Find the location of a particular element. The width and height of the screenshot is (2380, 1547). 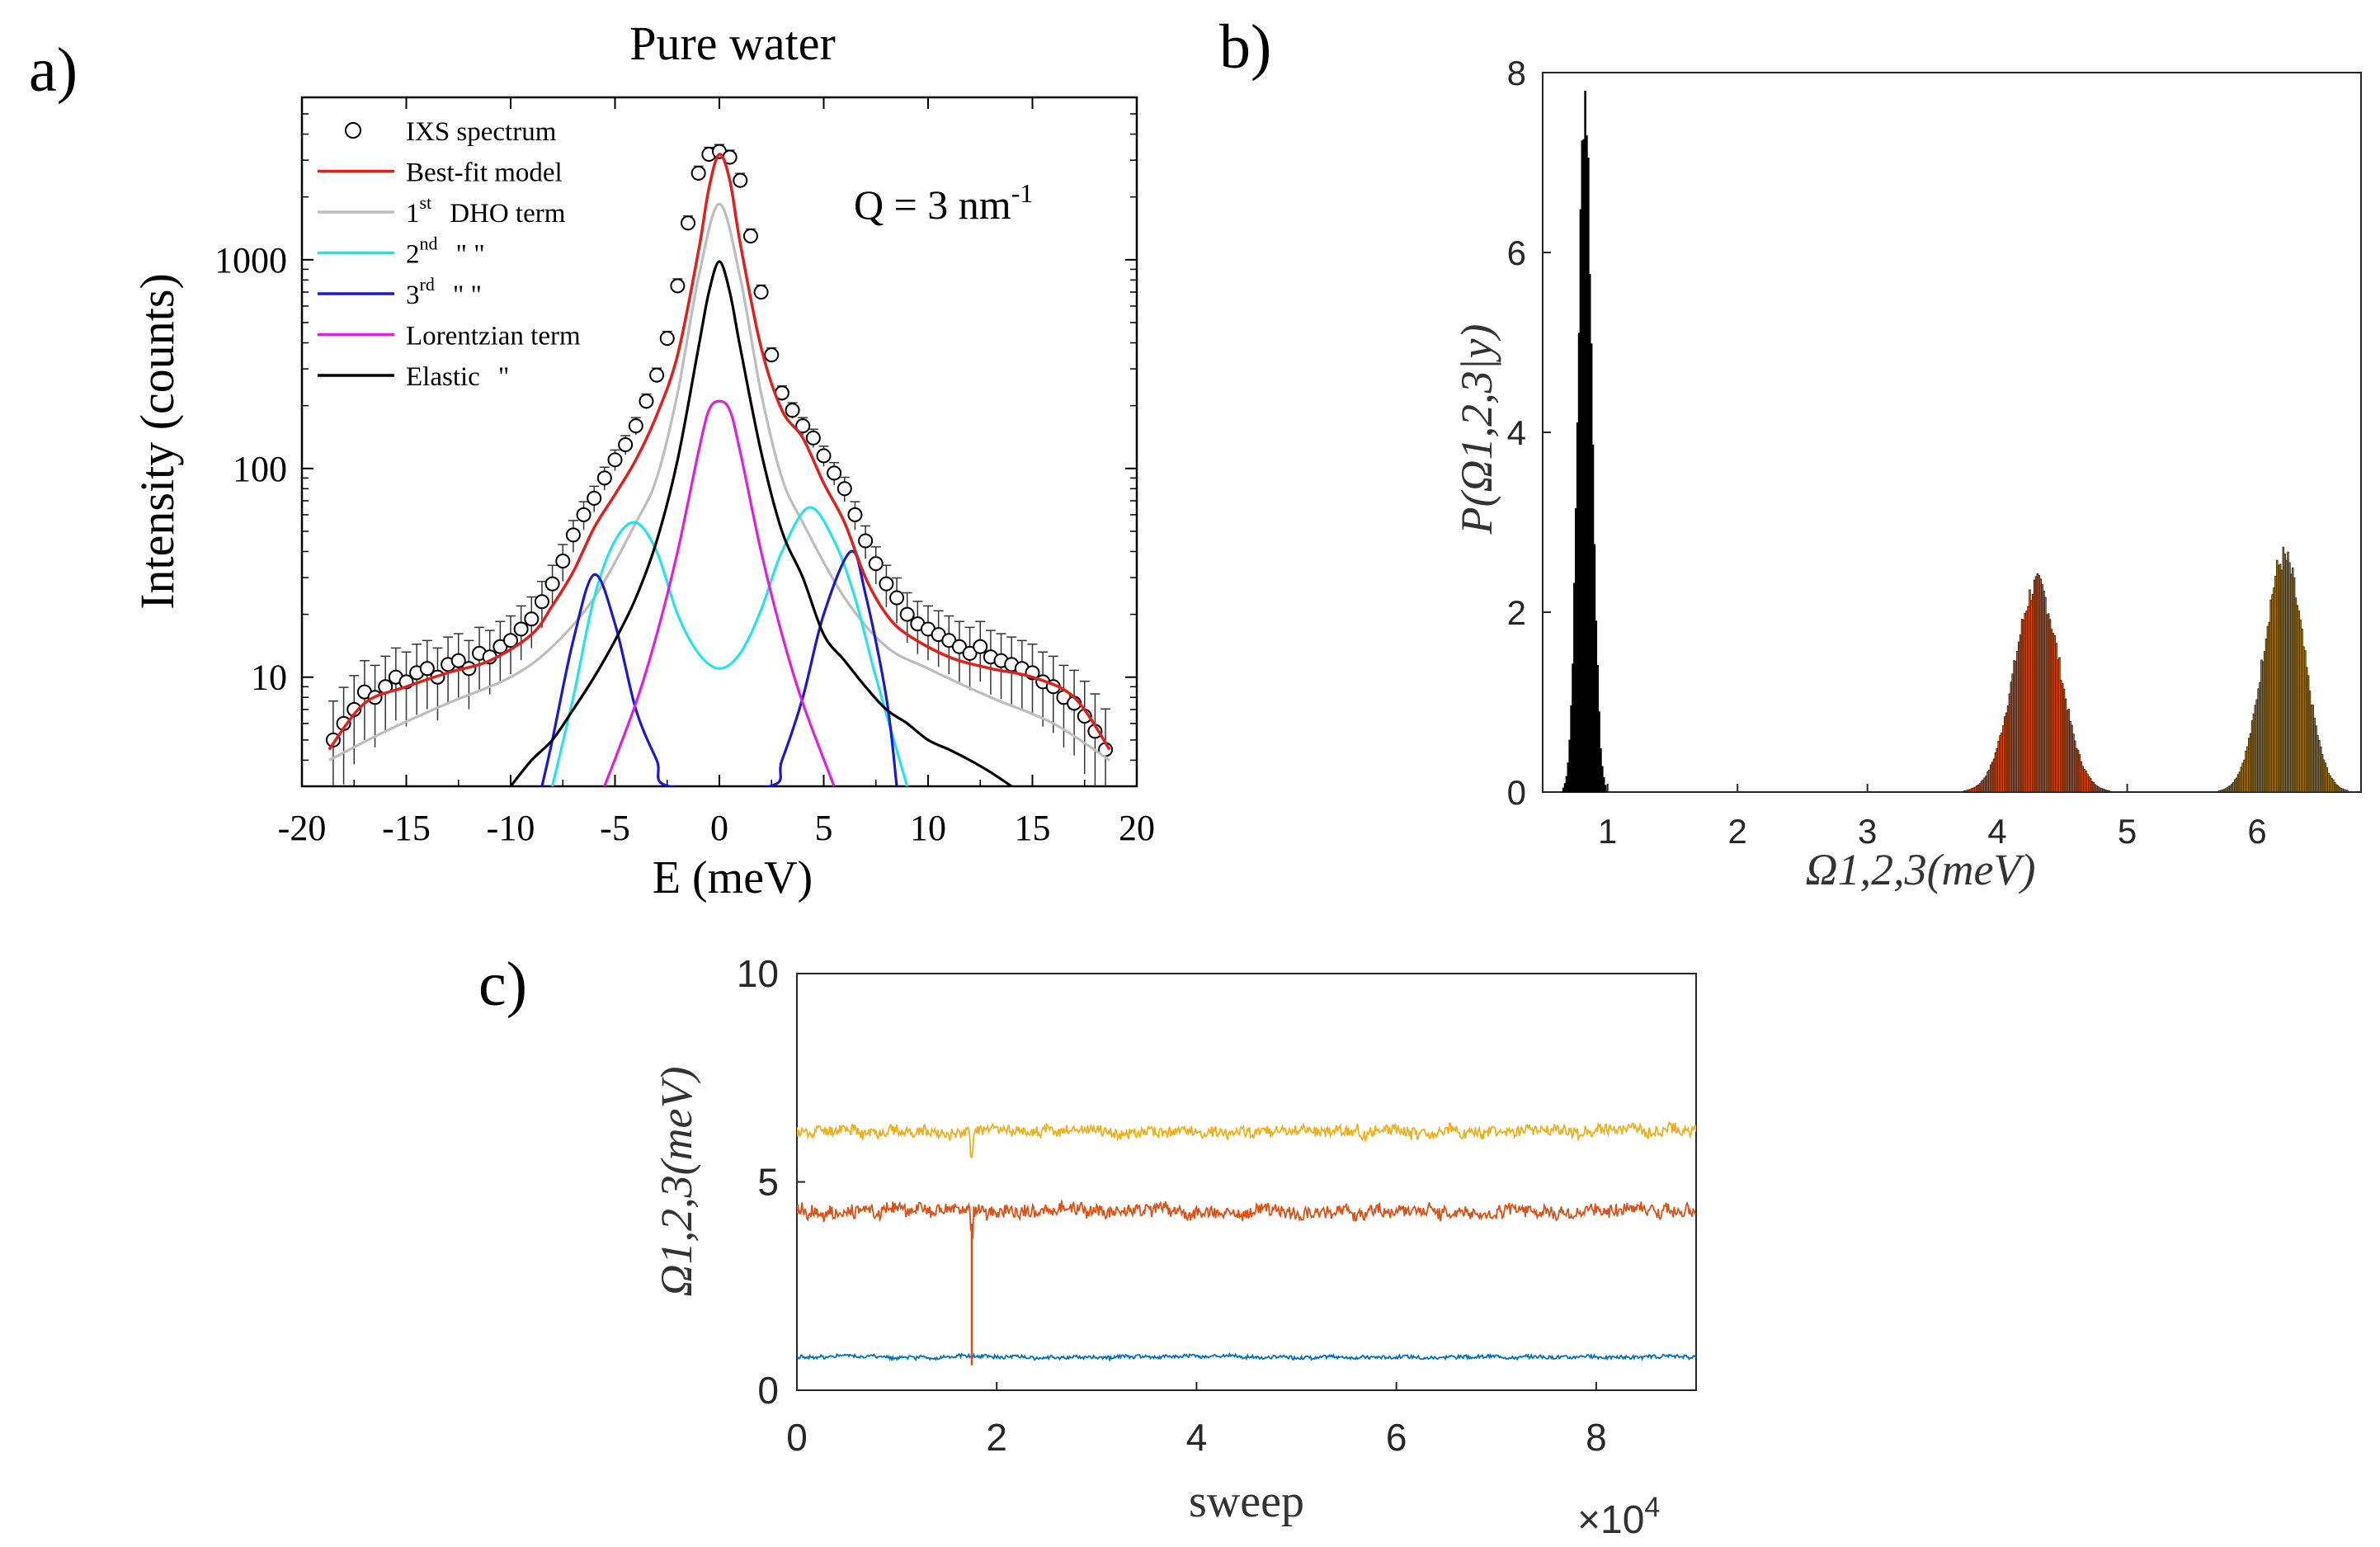

legend-label: 3rd " " is located at coordinates (444, 292).